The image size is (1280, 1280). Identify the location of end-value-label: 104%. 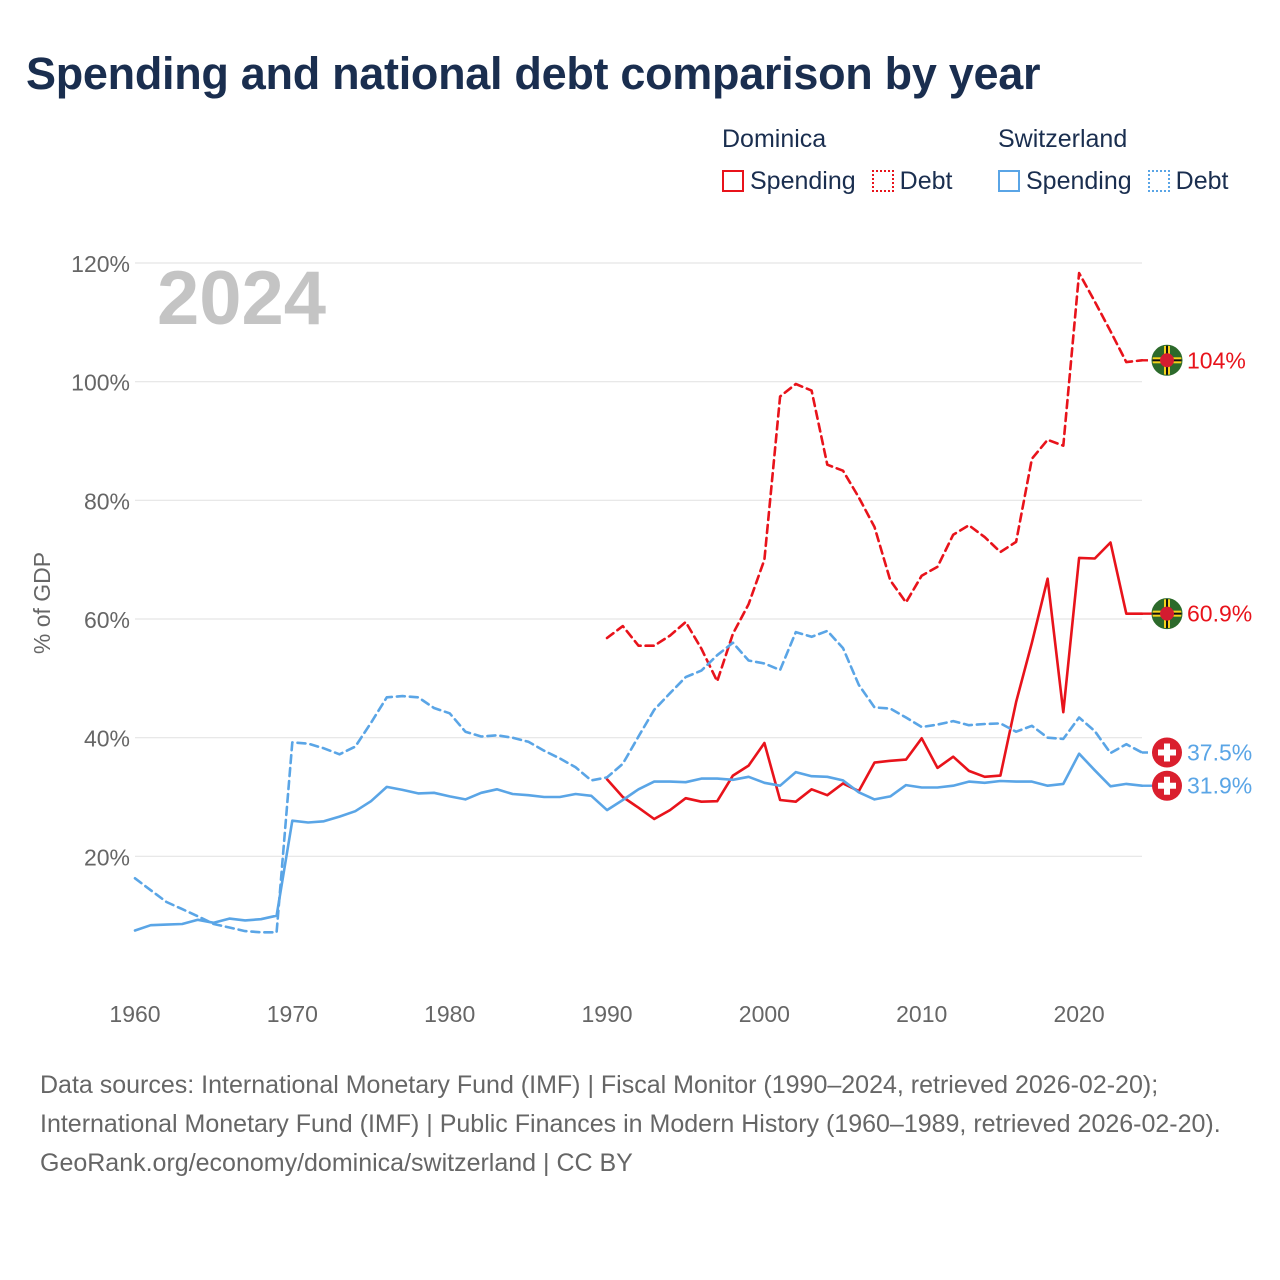
(1216, 360).